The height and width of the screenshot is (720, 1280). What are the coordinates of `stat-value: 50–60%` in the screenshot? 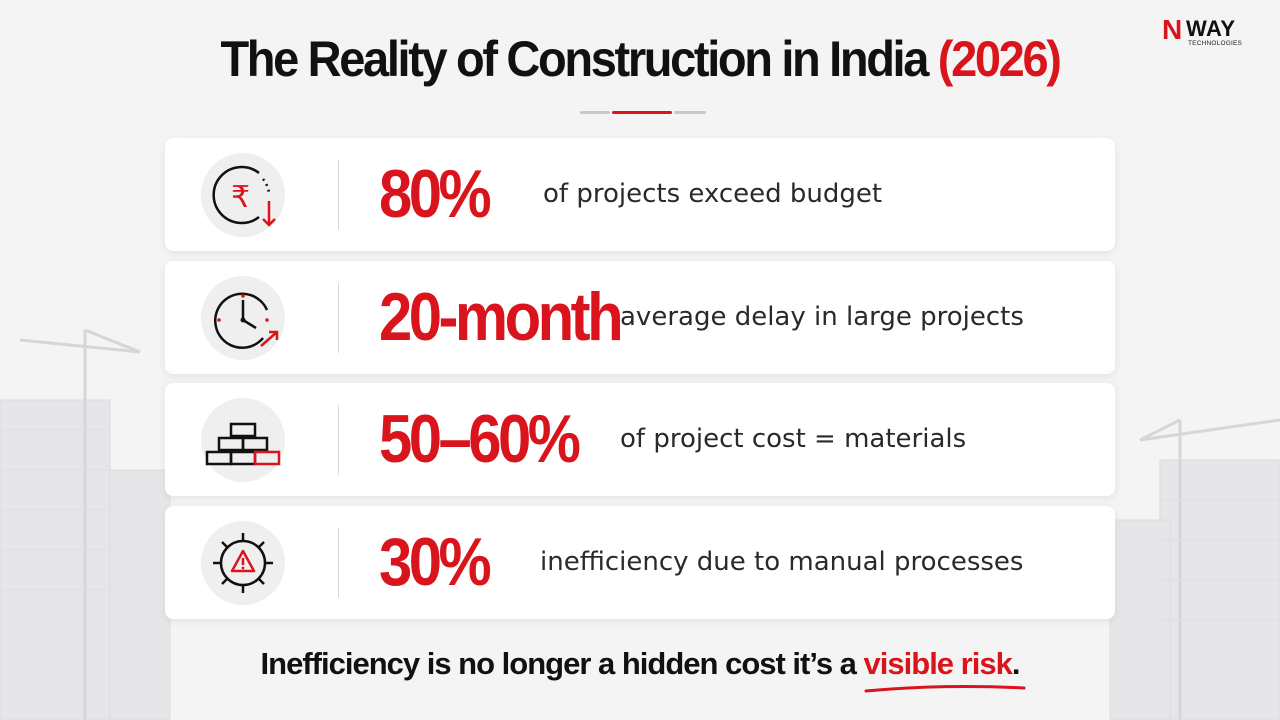 It's located at (480, 439).